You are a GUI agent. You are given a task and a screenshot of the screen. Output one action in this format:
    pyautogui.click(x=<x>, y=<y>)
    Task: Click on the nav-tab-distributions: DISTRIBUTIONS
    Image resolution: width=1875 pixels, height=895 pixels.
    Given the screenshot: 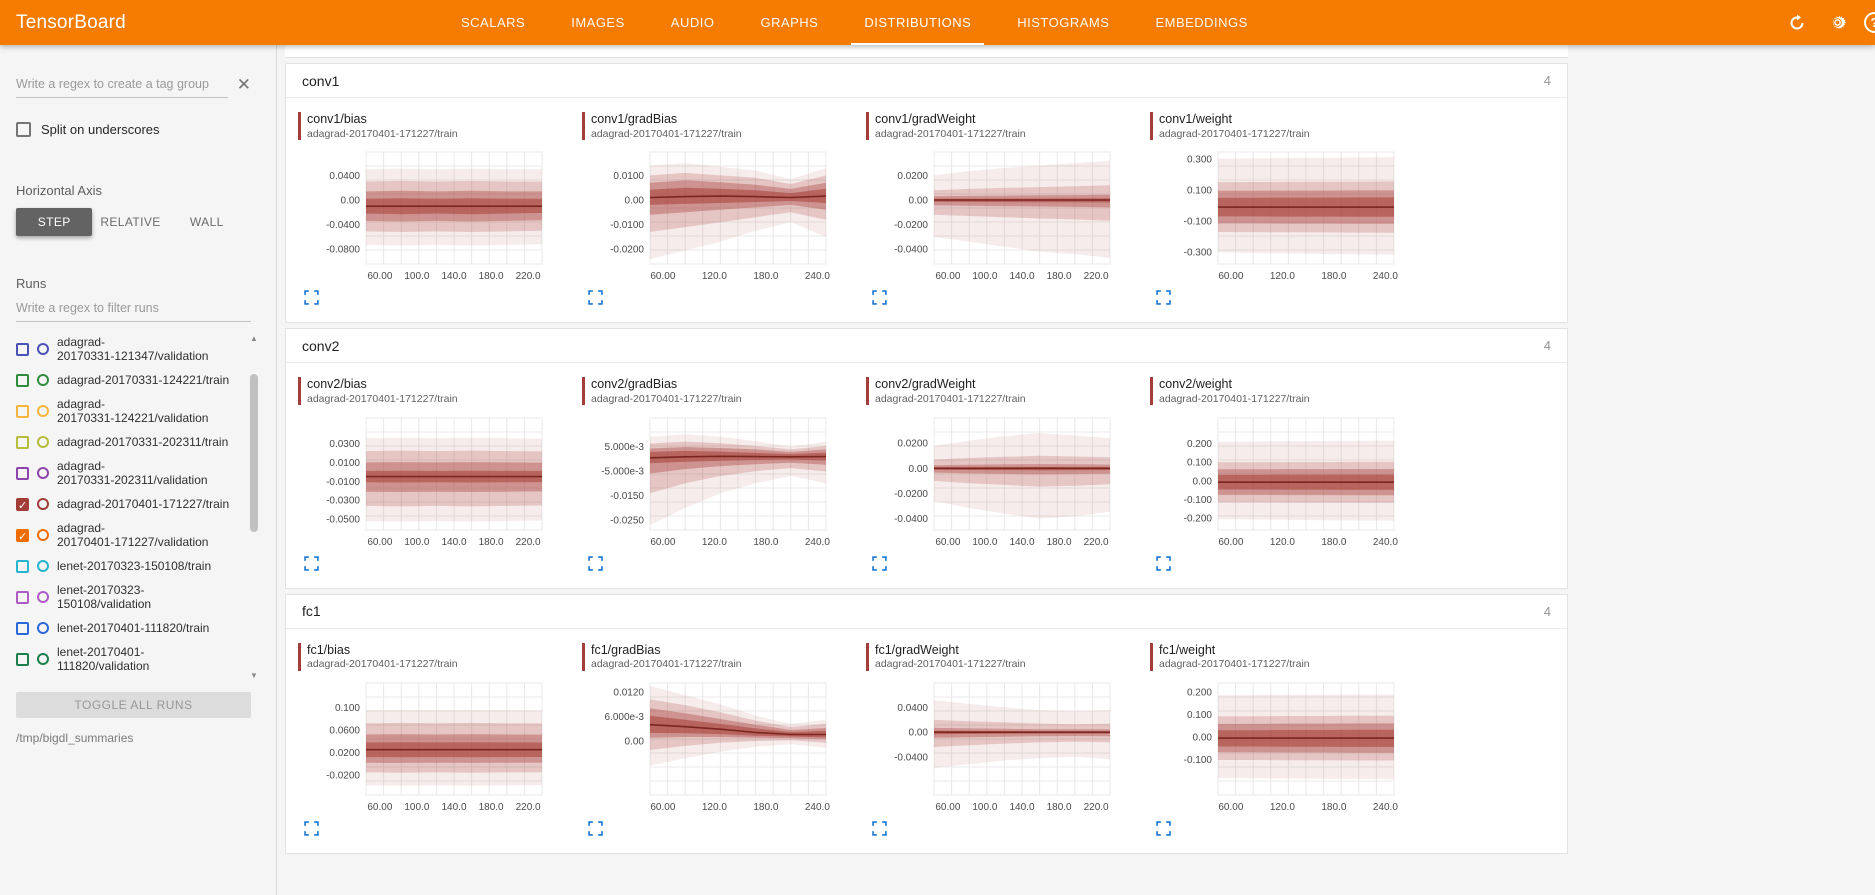 What is the action you would take?
    pyautogui.click(x=917, y=22)
    